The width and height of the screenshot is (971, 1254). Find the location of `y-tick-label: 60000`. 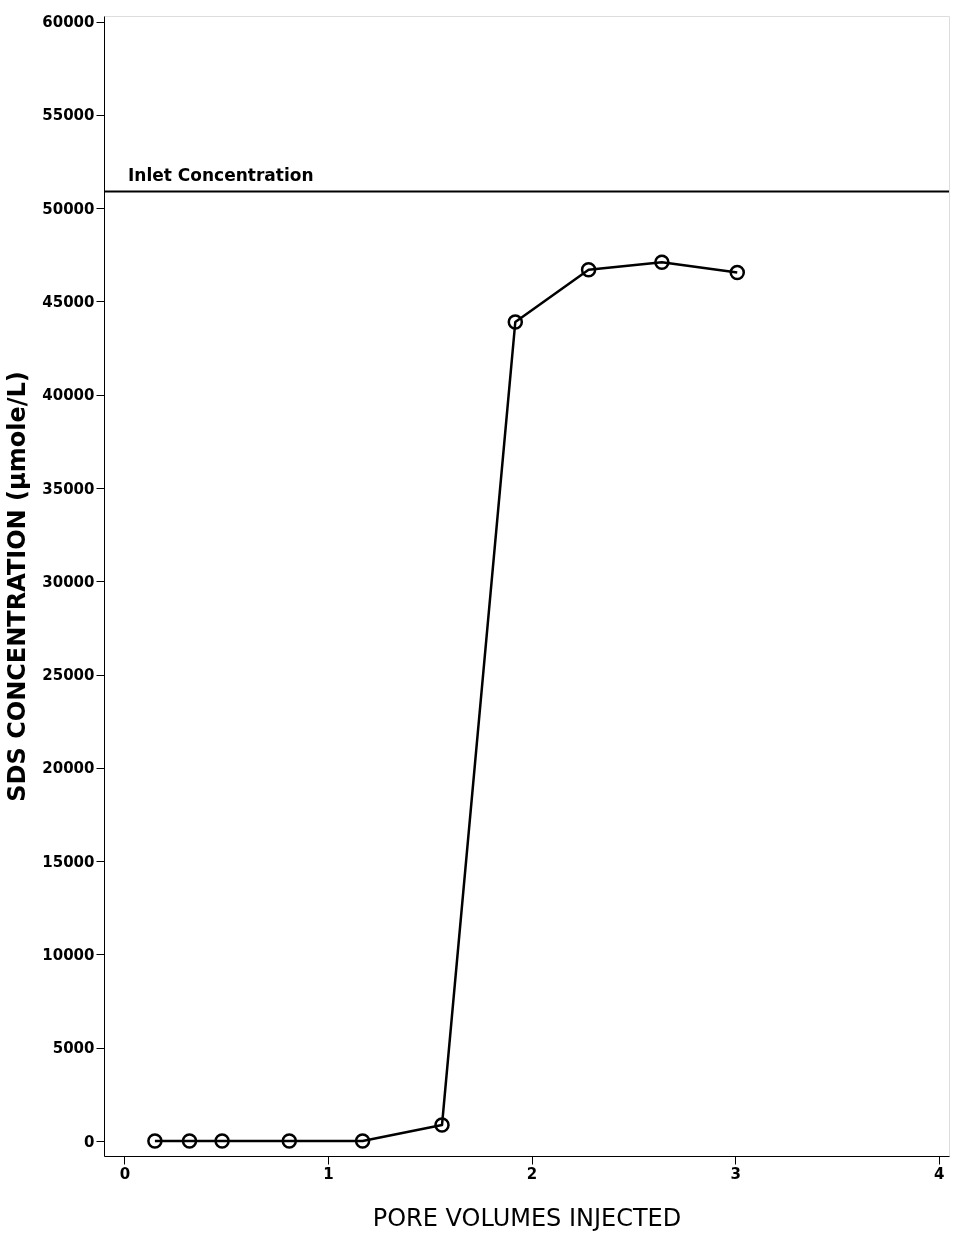

y-tick-label: 60000 is located at coordinates (68, 22).